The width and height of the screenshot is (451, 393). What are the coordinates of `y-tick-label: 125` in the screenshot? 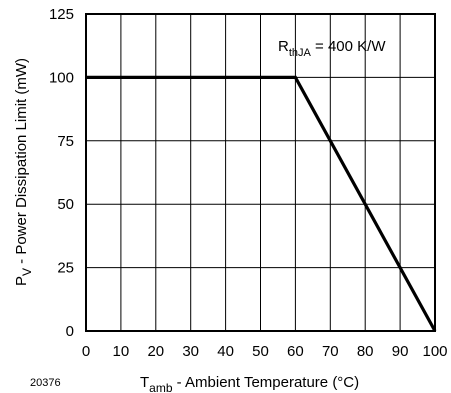 It's located at (61, 14).